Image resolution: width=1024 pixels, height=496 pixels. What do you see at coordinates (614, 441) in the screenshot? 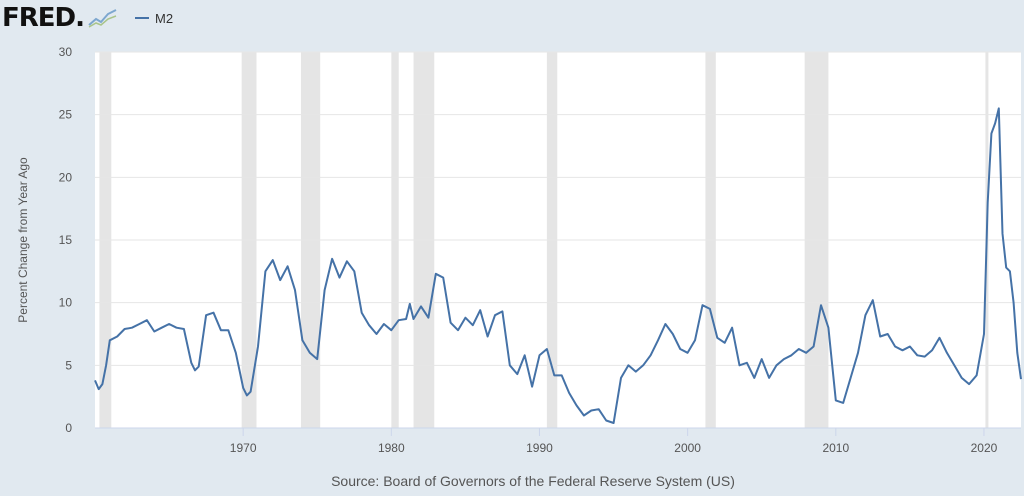
I see `x-axis-ticks: 1970 1980 1990 2000 2010 2020` at bounding box center [614, 441].